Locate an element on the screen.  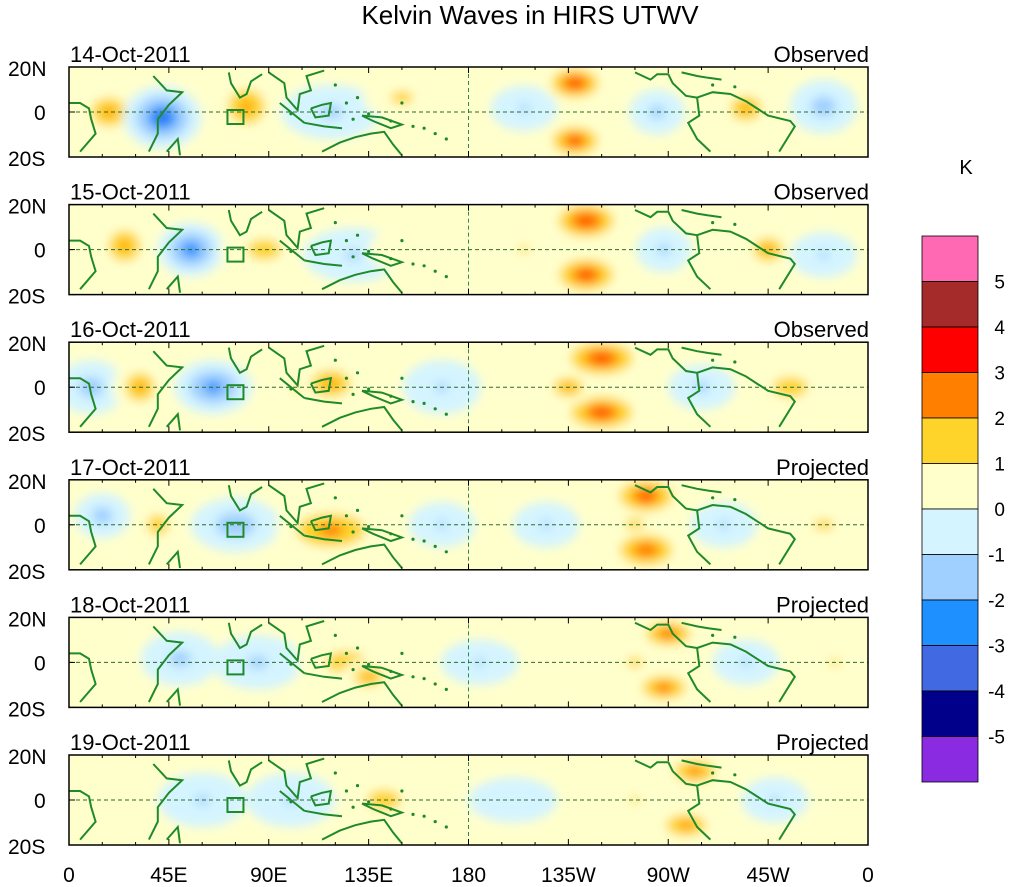
map-panel: 20N 0 20S 17-Oct-2011 Projected is located at coordinates (438, 519).